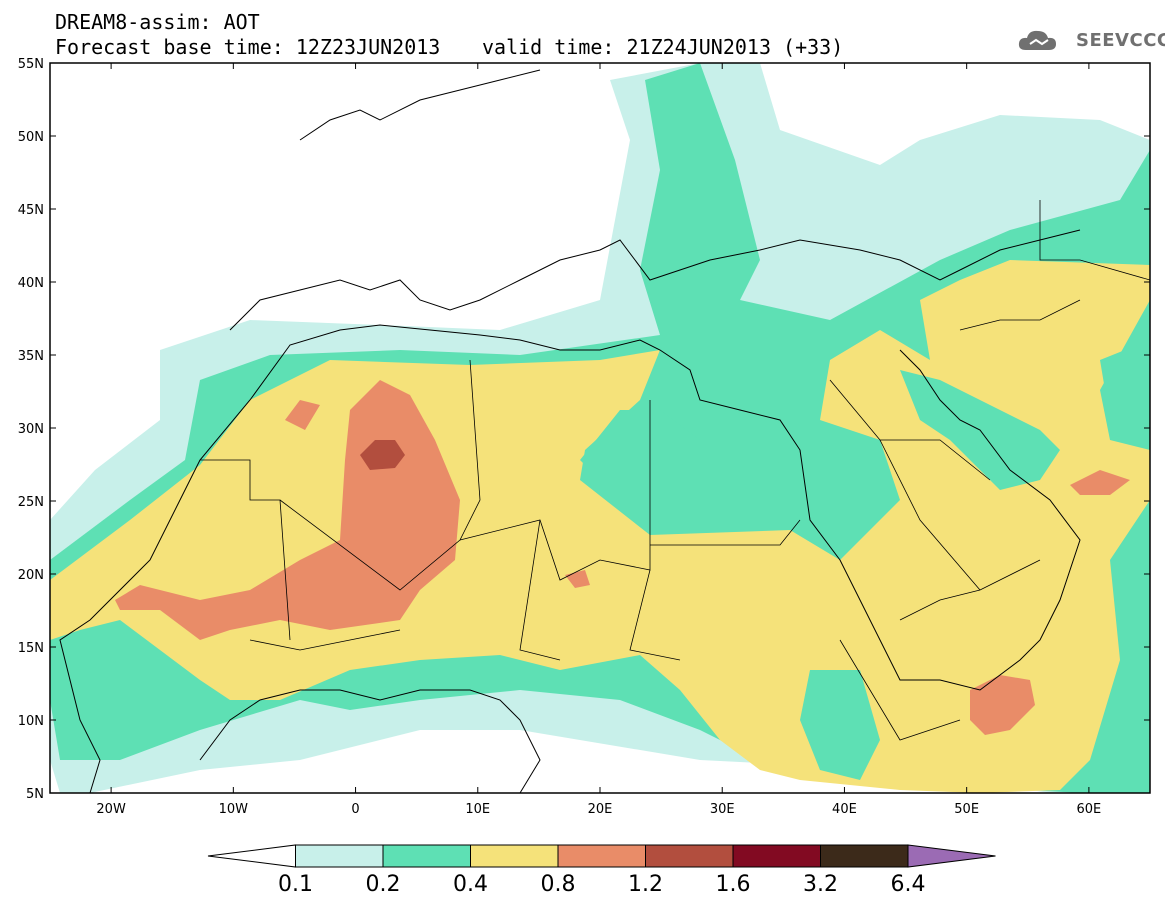  What do you see at coordinates (31, 210) in the screenshot?
I see `lat-tick-label: 45N` at bounding box center [31, 210].